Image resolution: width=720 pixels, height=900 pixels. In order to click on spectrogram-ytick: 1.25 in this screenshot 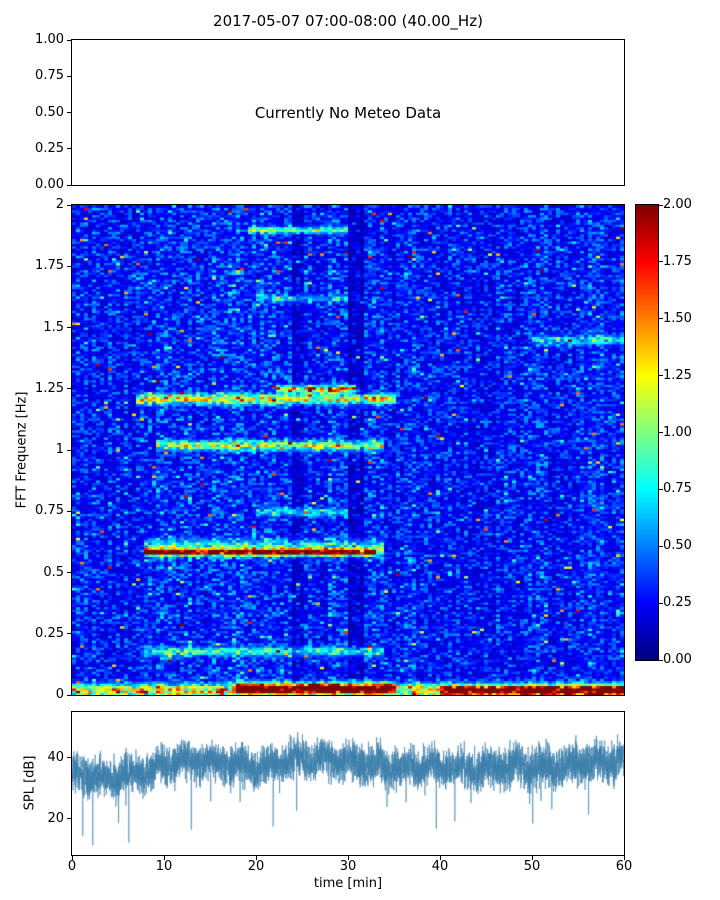, I will do `click(49, 388)`.